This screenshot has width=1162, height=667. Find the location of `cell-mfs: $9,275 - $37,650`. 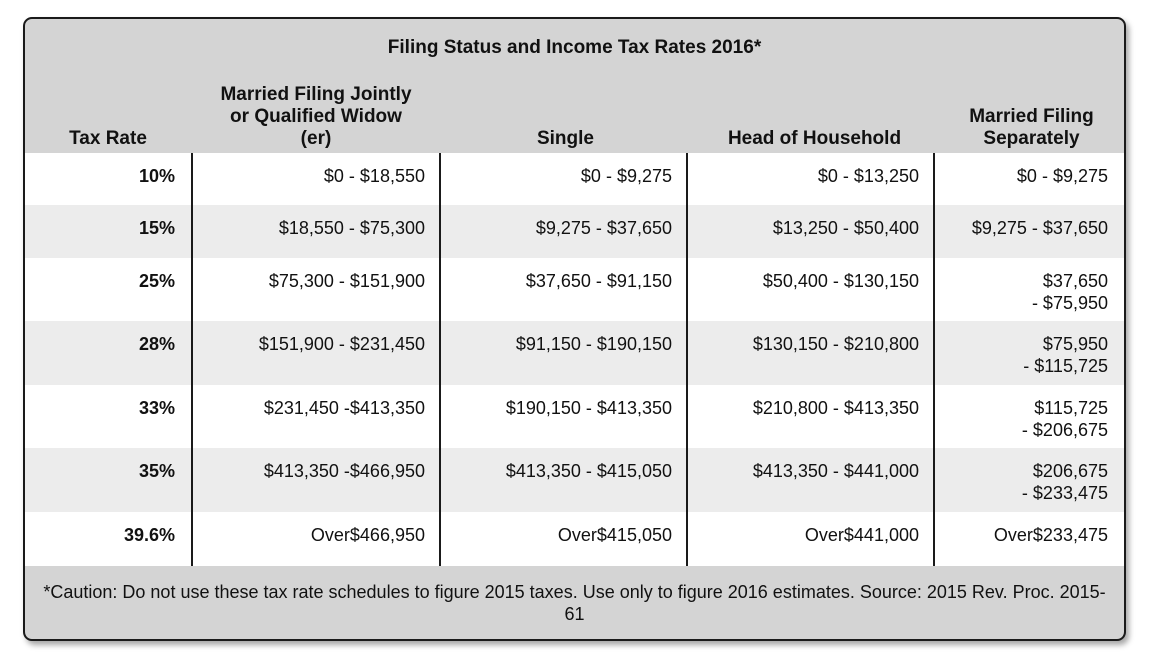

cell-mfs: $9,275 - $37,650 is located at coordinates (1028, 231).